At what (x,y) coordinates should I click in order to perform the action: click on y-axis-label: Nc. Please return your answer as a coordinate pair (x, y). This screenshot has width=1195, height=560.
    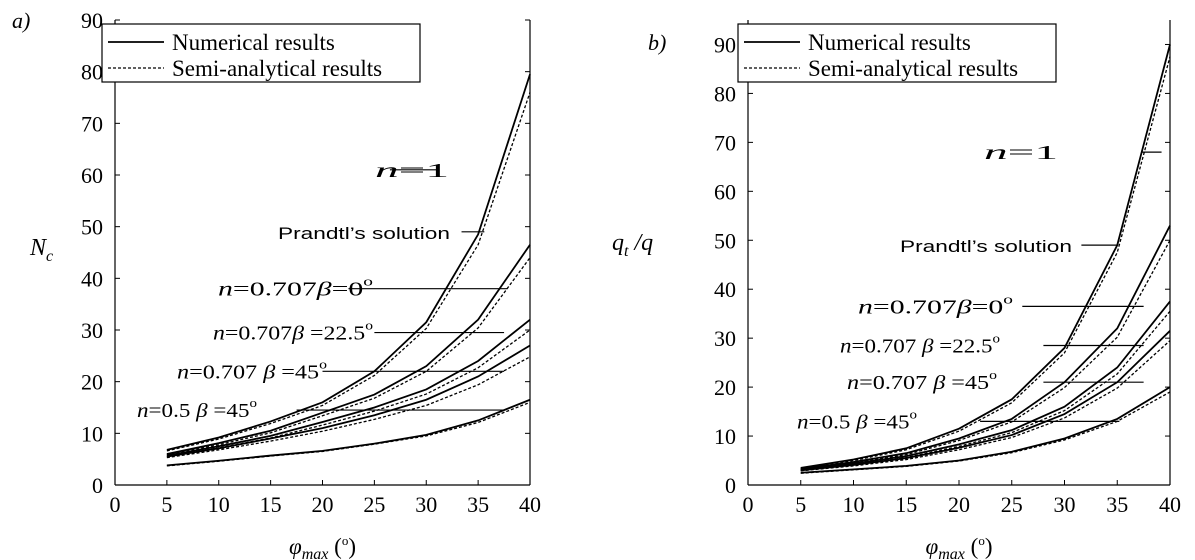
    Looking at the image, I should click on (41, 250).